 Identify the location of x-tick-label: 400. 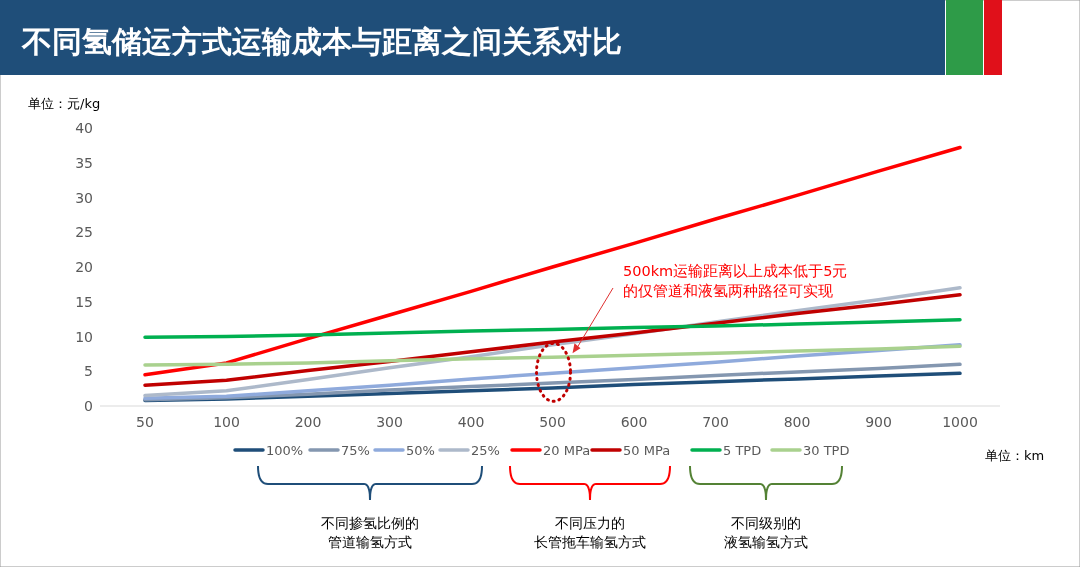
(471, 422).